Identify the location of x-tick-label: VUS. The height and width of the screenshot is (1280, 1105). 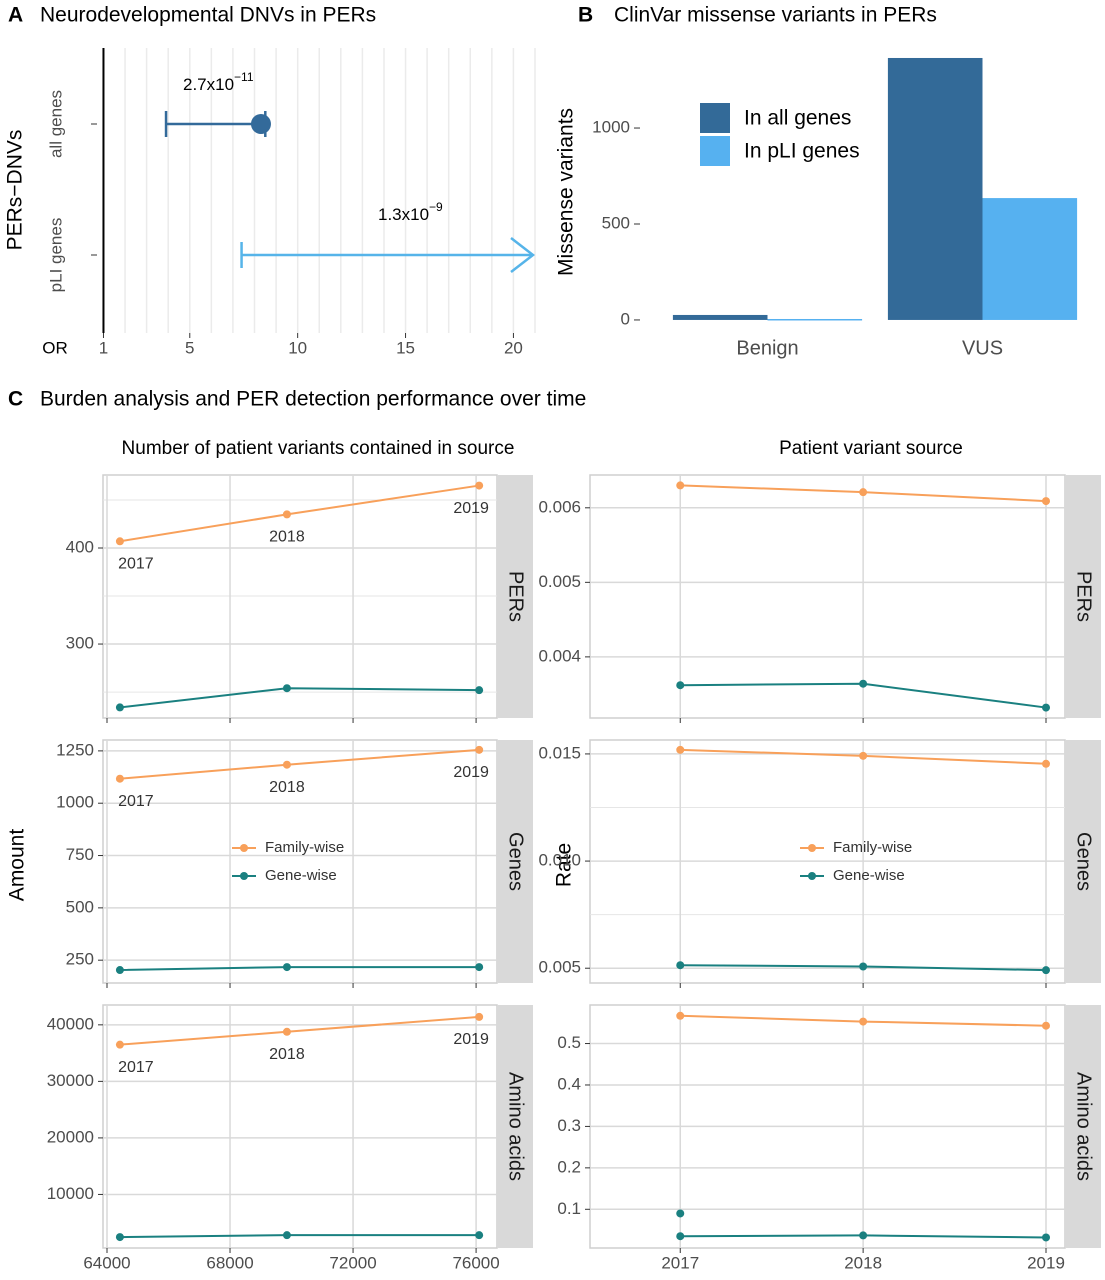
(982, 348).